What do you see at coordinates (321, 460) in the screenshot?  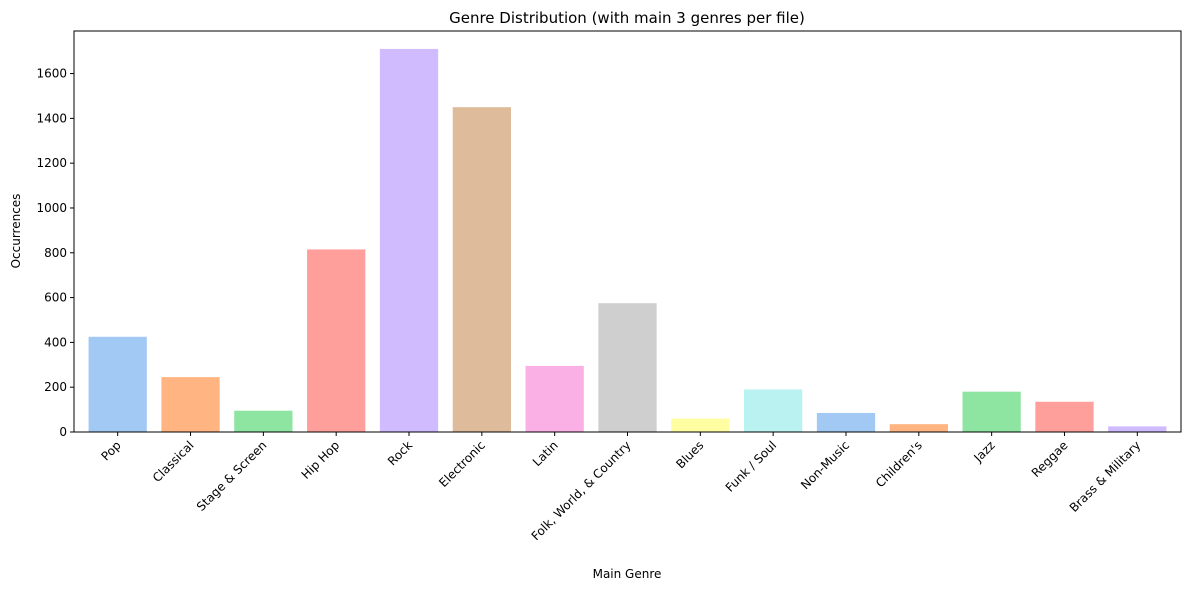 I see `x-tick-label: Hip Hop` at bounding box center [321, 460].